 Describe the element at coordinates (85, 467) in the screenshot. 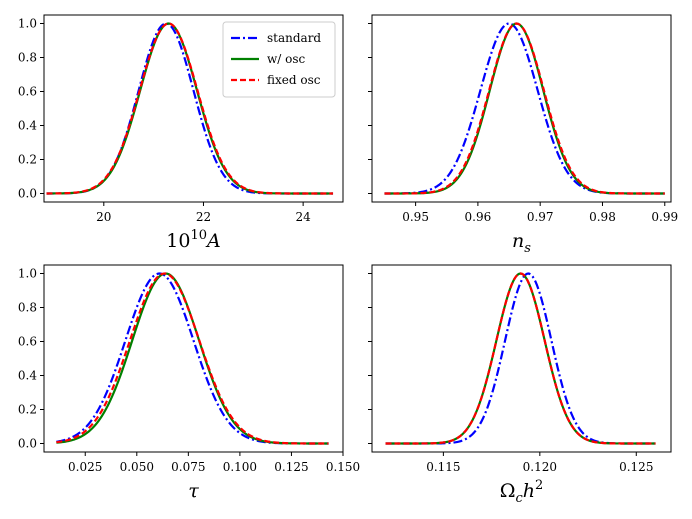

I see `x-tick-label: 0.025` at that location.